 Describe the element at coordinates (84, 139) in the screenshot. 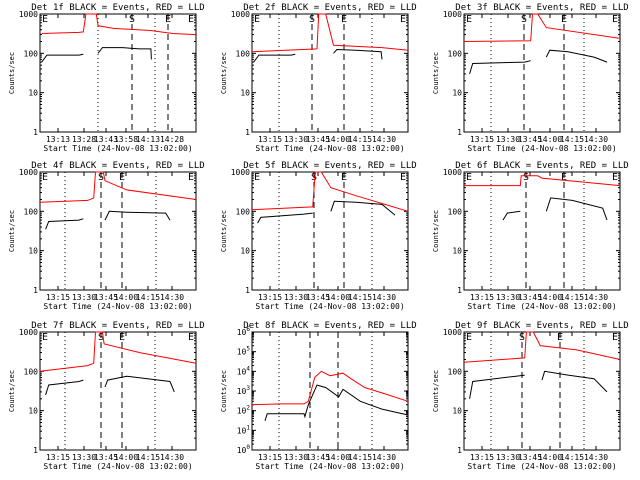

I see `x-tick-label: 13:28` at that location.